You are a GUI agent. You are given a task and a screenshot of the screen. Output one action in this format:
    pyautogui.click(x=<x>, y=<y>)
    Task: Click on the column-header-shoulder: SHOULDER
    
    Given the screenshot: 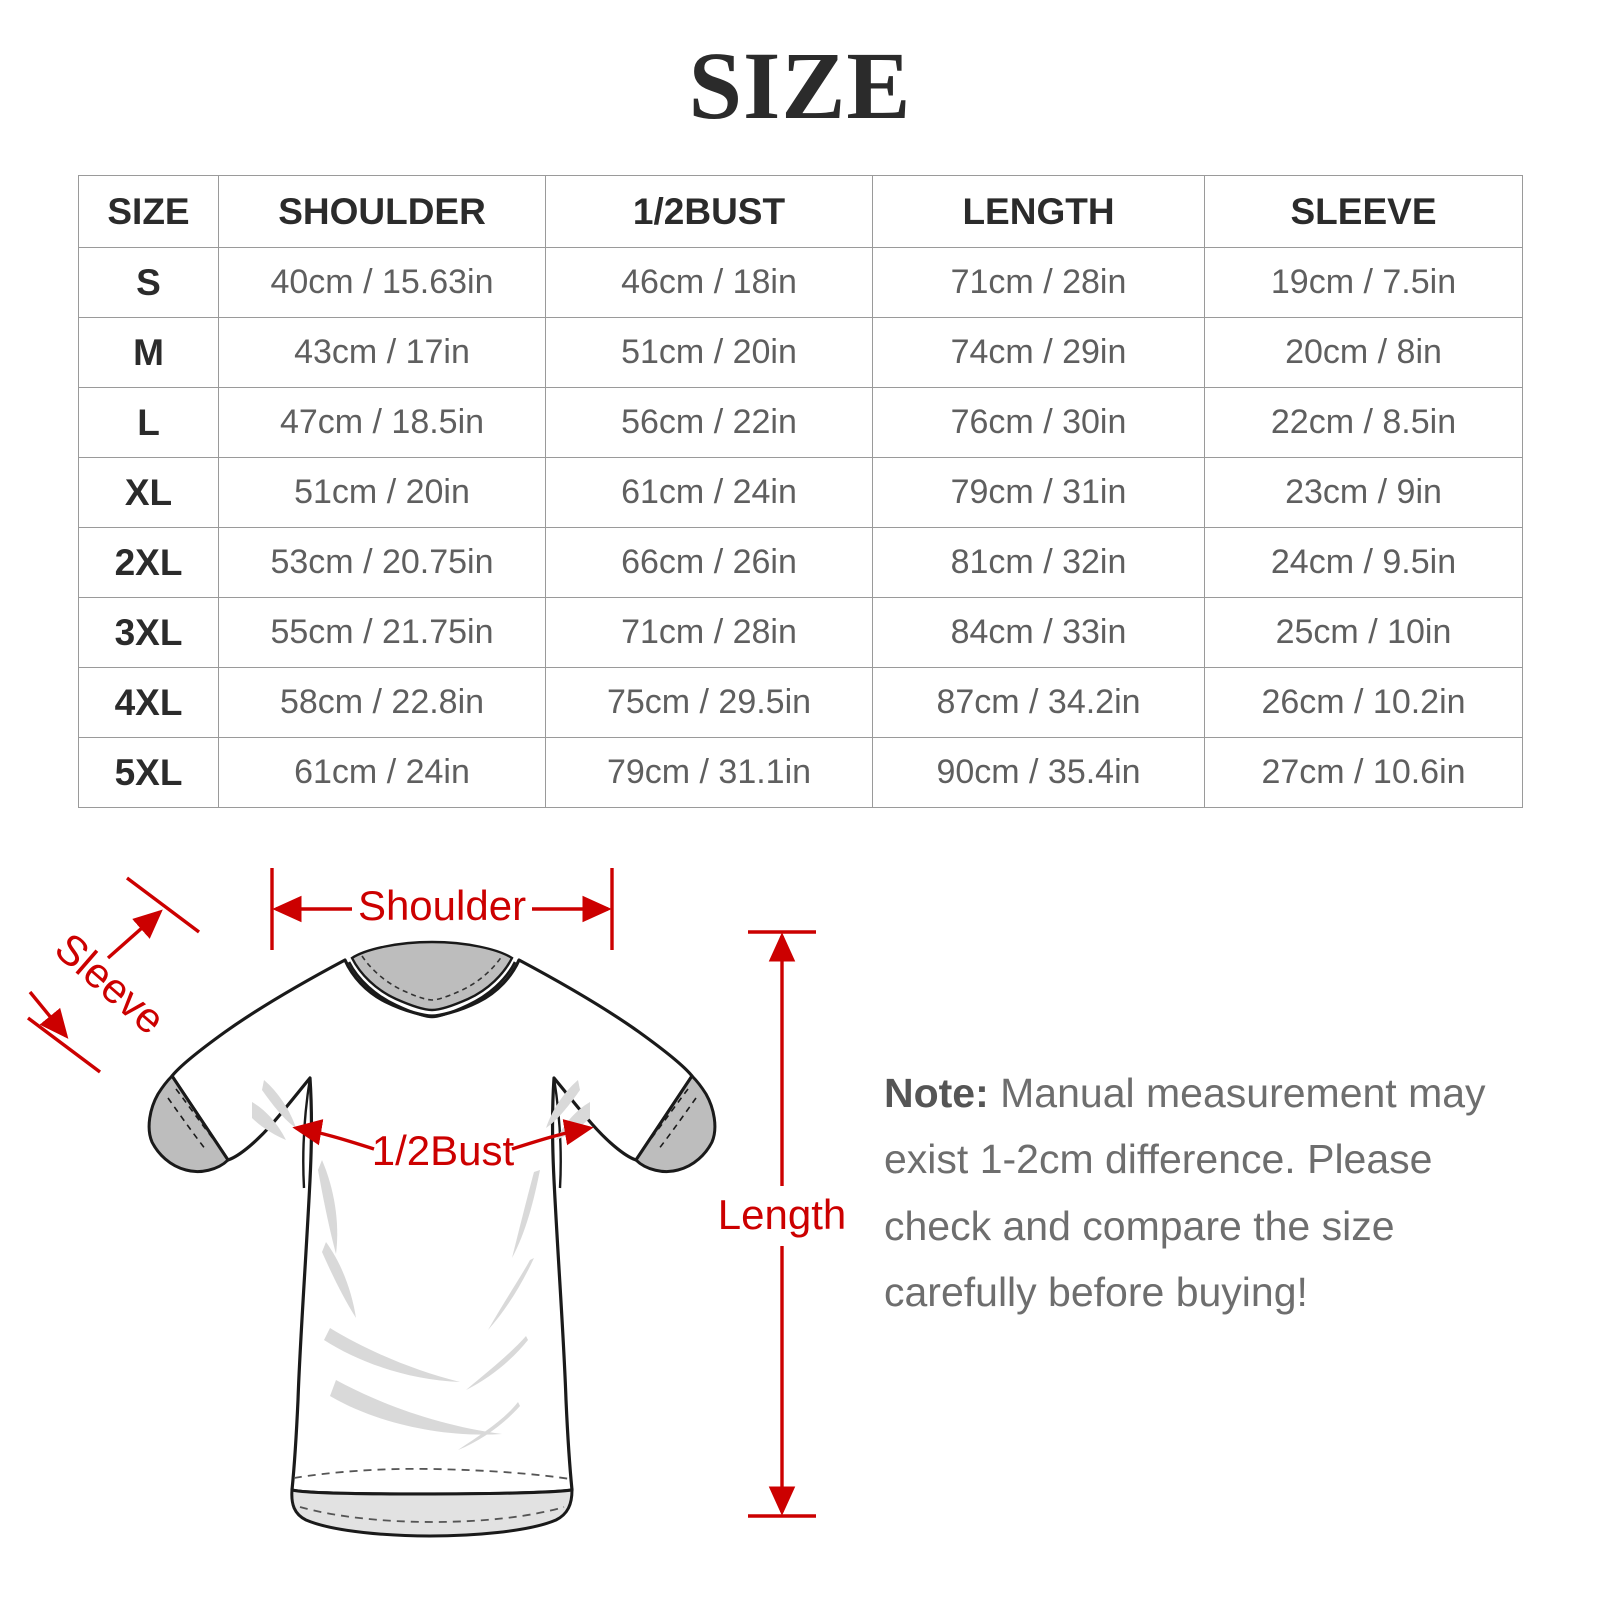 What is the action you would take?
    pyautogui.click(x=382, y=211)
    